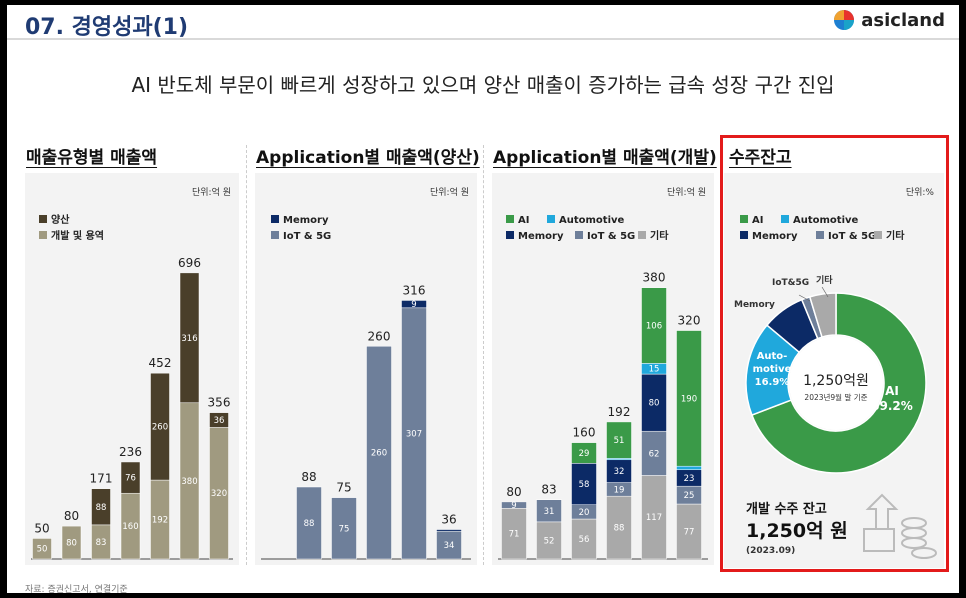  Describe the element at coordinates (619, 472) in the screenshot. I see `bar-value-label: 32` at that location.